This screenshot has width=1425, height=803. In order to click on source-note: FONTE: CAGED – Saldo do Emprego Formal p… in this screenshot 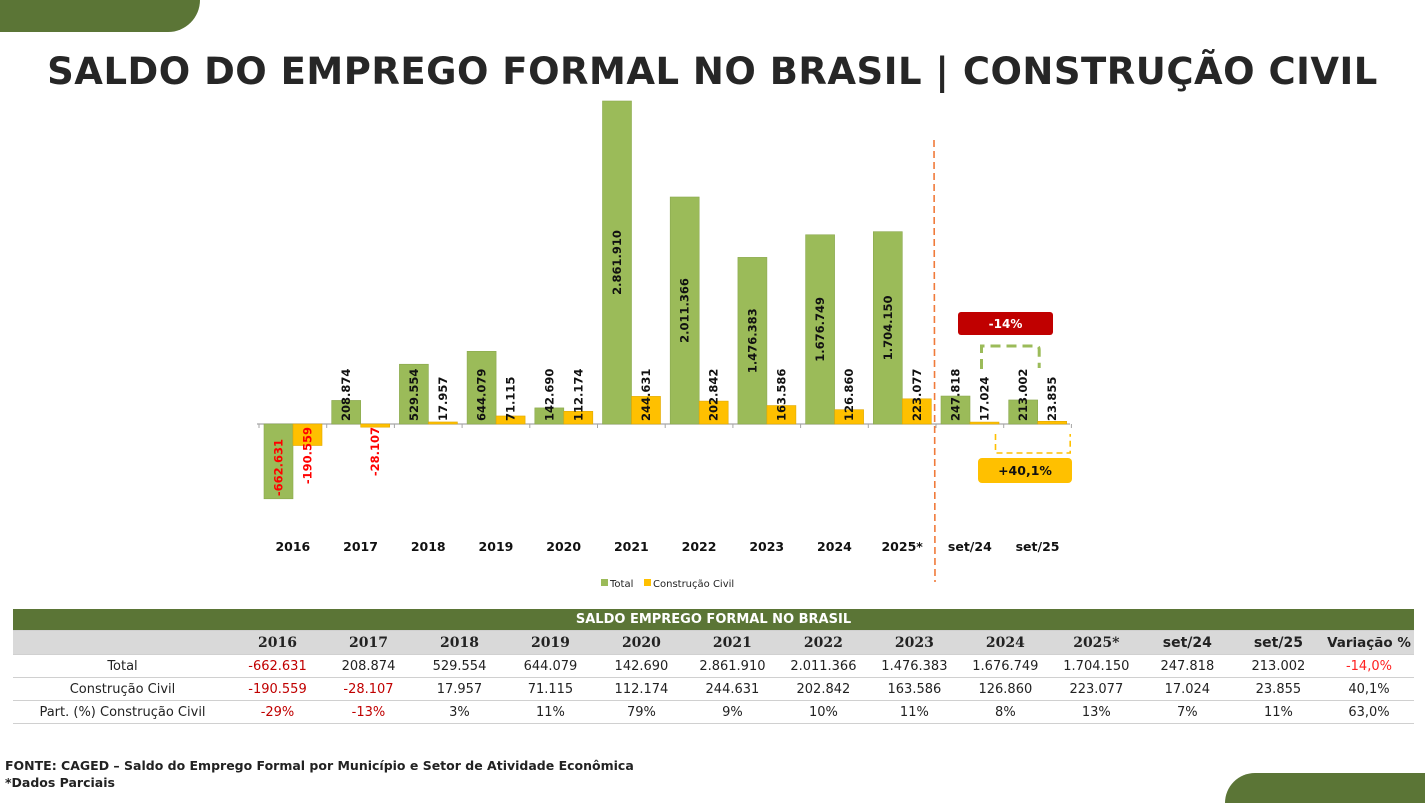, I will do `click(319, 765)`.